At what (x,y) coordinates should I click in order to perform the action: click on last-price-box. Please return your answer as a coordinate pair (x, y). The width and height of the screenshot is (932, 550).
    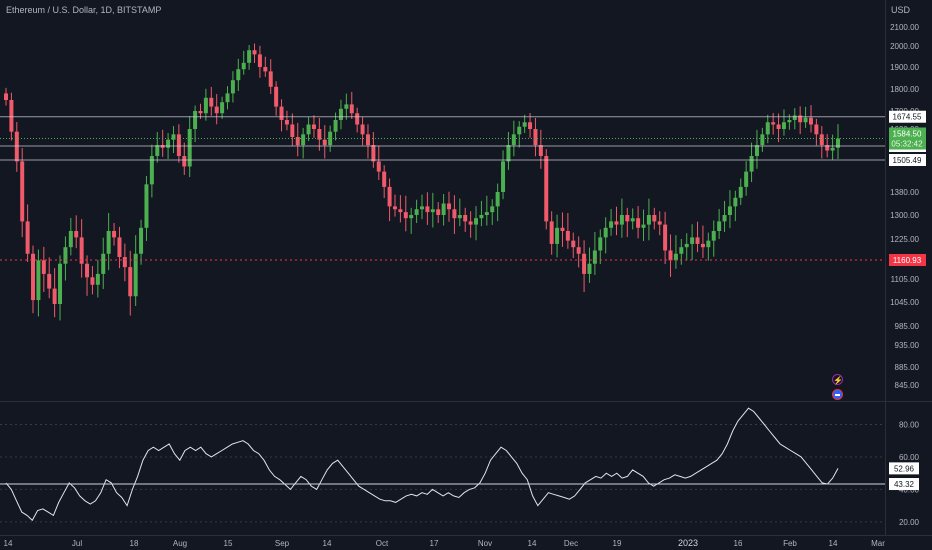
    Looking at the image, I should click on (907, 138).